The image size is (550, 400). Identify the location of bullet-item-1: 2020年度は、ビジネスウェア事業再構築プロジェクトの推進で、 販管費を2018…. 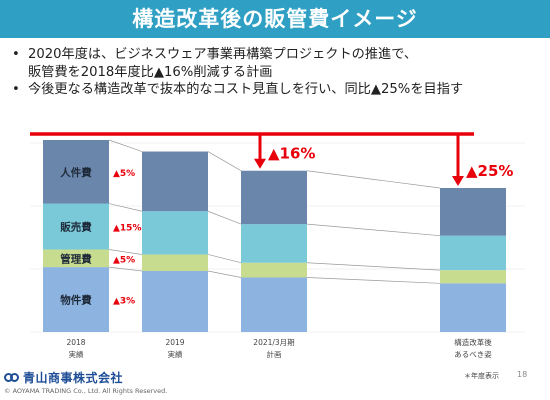
(276, 63).